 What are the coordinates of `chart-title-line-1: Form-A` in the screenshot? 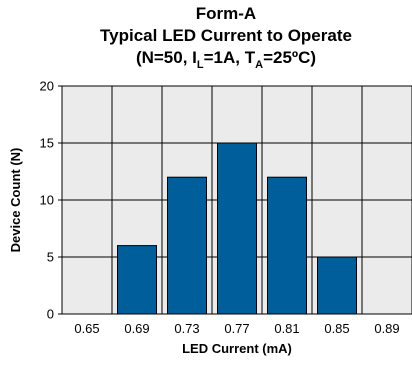 It's located at (226, 13).